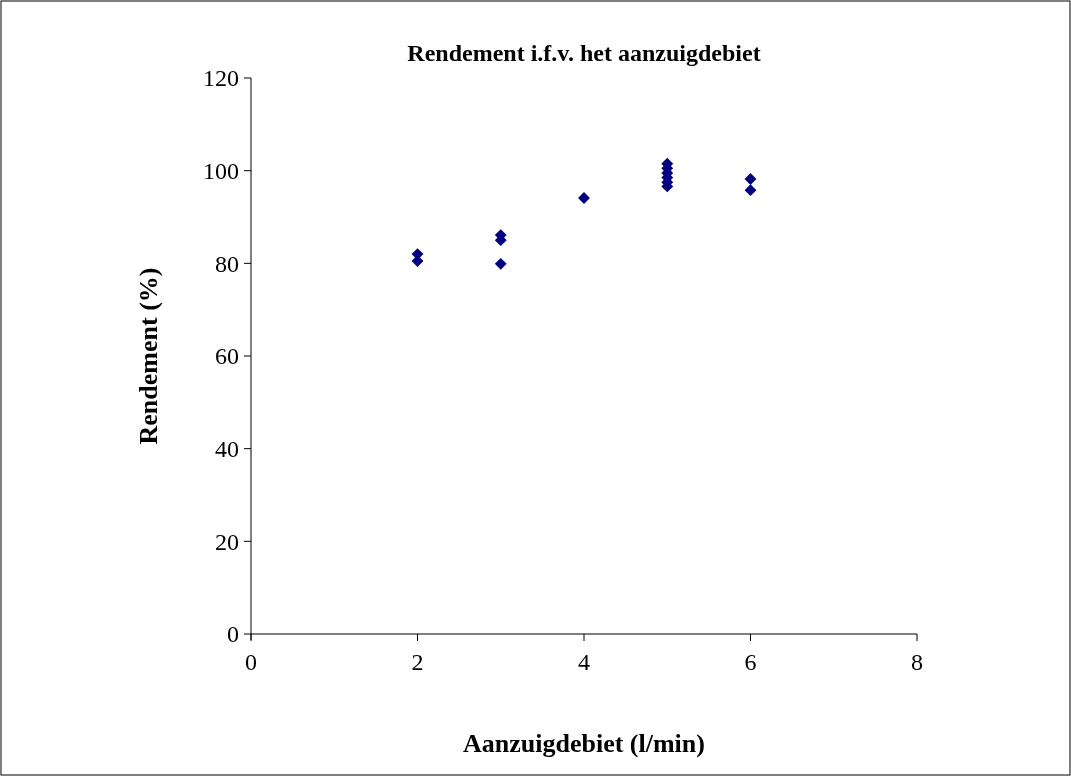 Image resolution: width=1071 pixels, height=776 pixels. What do you see at coordinates (233, 634) in the screenshot?
I see `y-tick-label: 0` at bounding box center [233, 634].